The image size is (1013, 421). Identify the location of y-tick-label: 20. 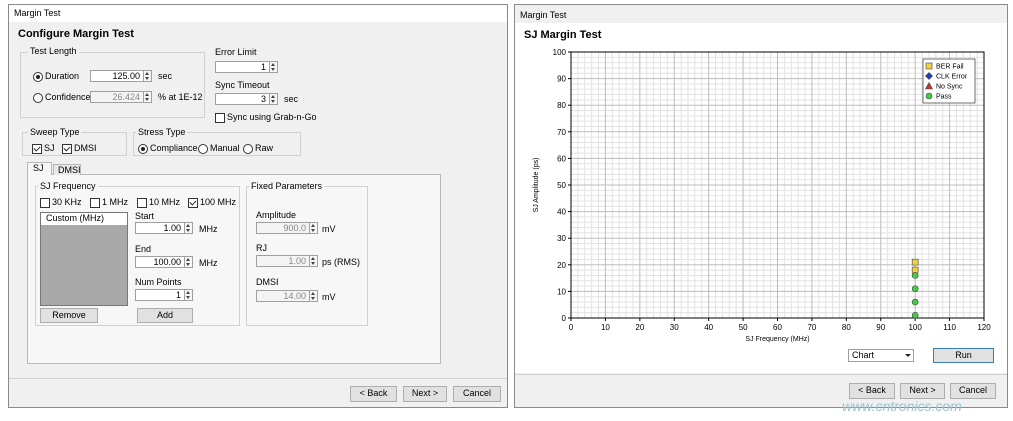
(561, 265).